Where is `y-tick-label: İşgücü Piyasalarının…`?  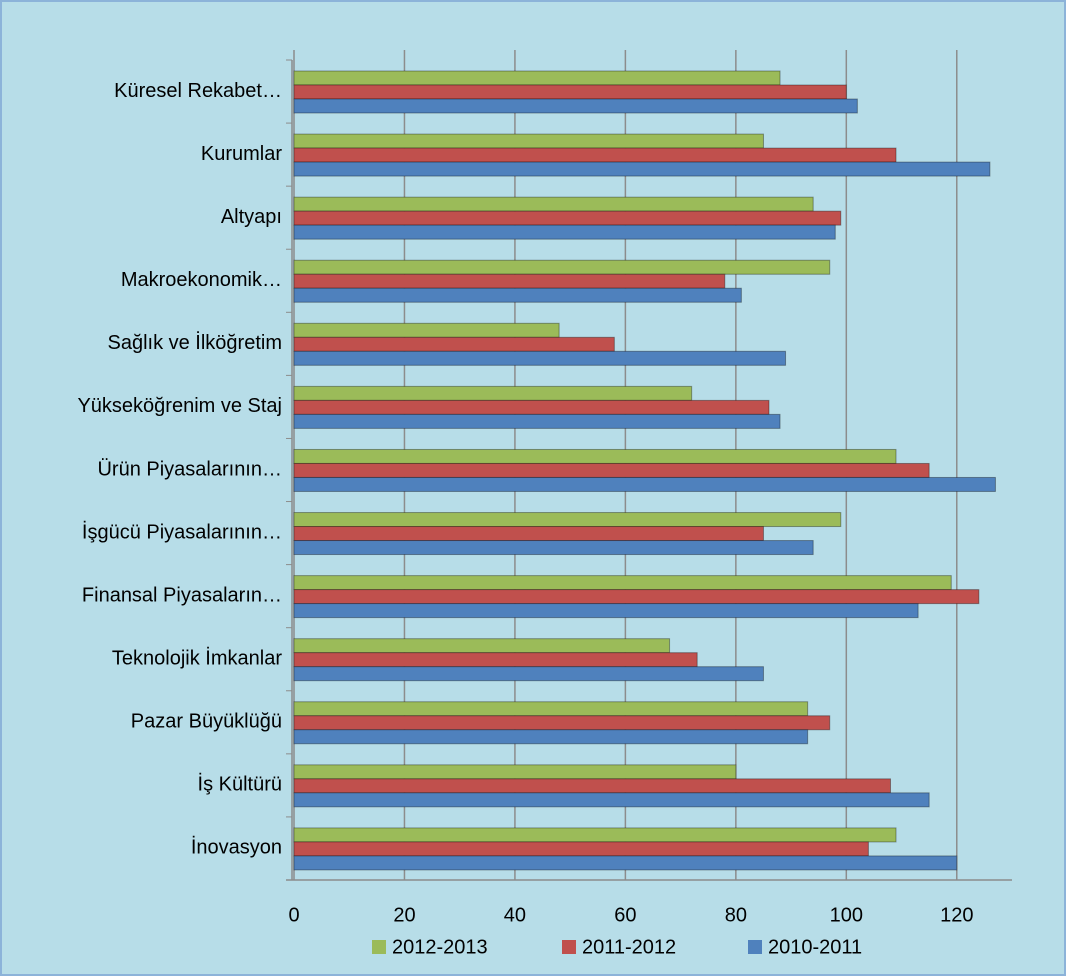
y-tick-label: İşgücü Piyasalarının… is located at coordinates (182, 531).